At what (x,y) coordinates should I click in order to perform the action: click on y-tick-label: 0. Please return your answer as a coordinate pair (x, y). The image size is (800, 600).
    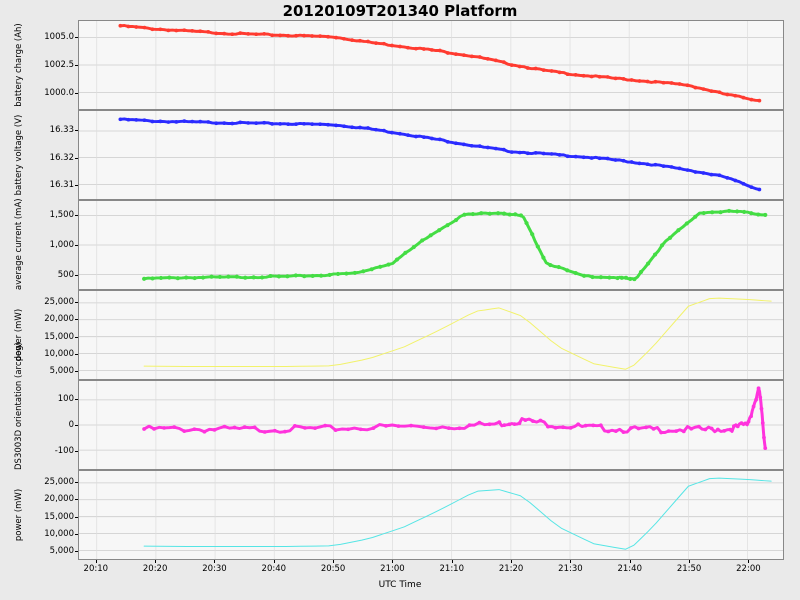
    Looking at the image, I should click on (71, 425).